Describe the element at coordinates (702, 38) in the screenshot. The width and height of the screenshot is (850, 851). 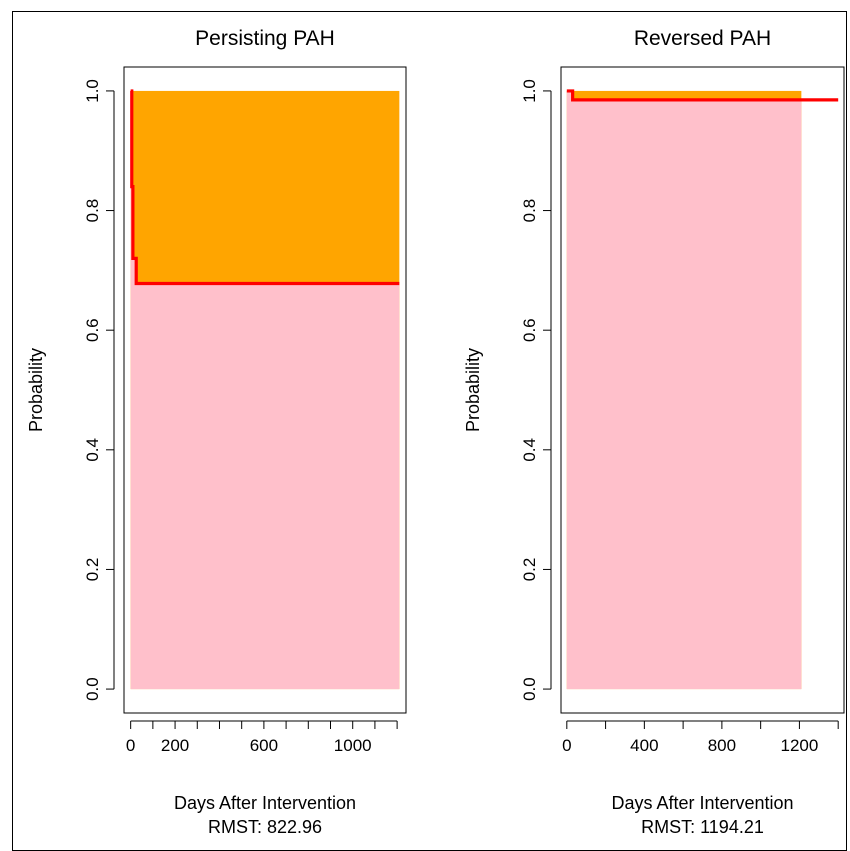
I see `chart-title: Reversed PAH` at that location.